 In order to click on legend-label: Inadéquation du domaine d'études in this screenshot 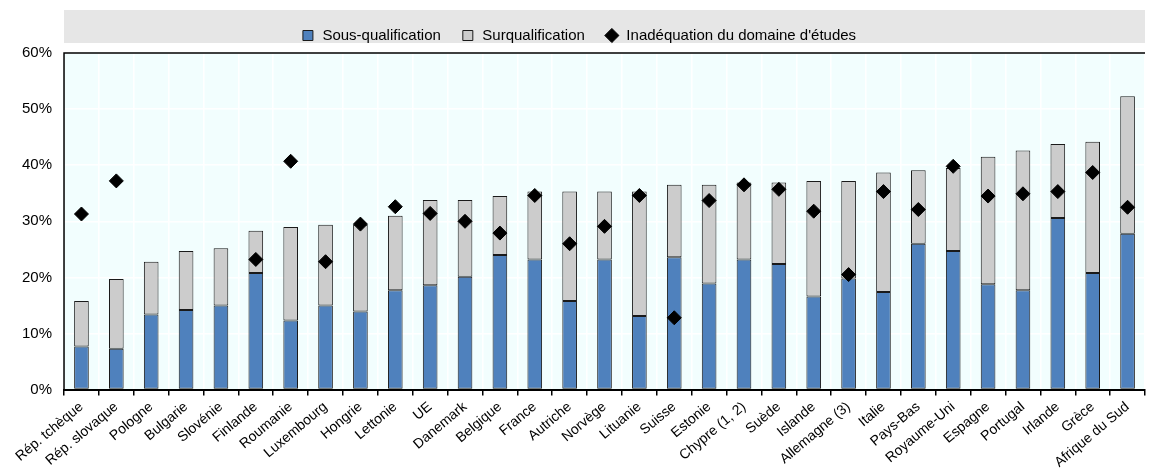, I will do `click(741, 34)`.